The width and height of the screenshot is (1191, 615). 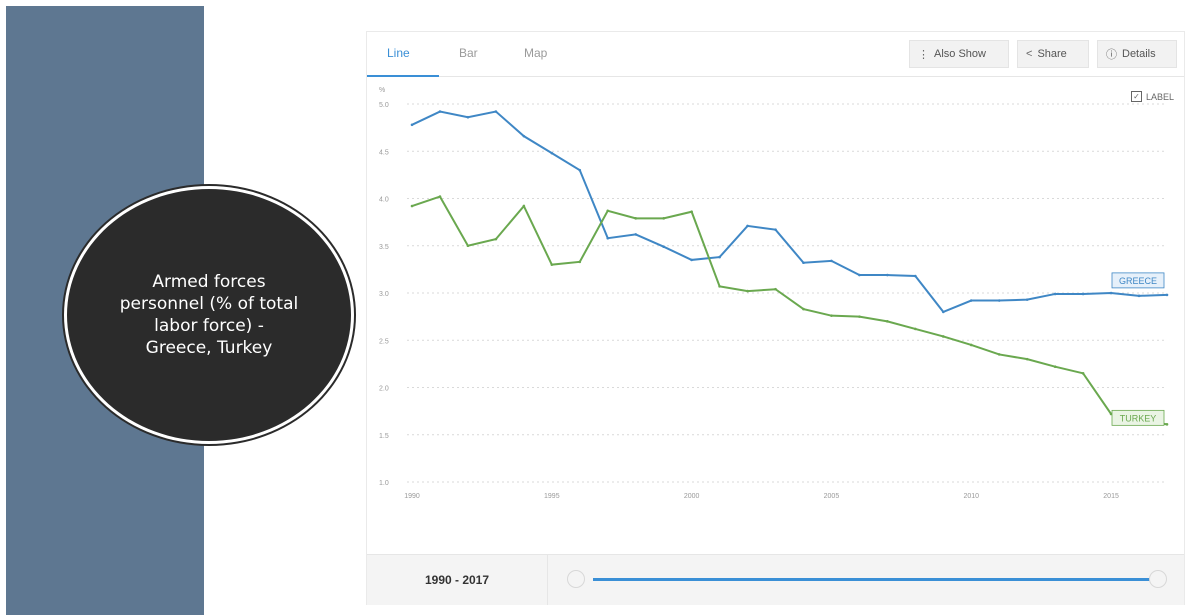 What do you see at coordinates (1111, 496) in the screenshot?
I see `x-tick-label: 2015` at bounding box center [1111, 496].